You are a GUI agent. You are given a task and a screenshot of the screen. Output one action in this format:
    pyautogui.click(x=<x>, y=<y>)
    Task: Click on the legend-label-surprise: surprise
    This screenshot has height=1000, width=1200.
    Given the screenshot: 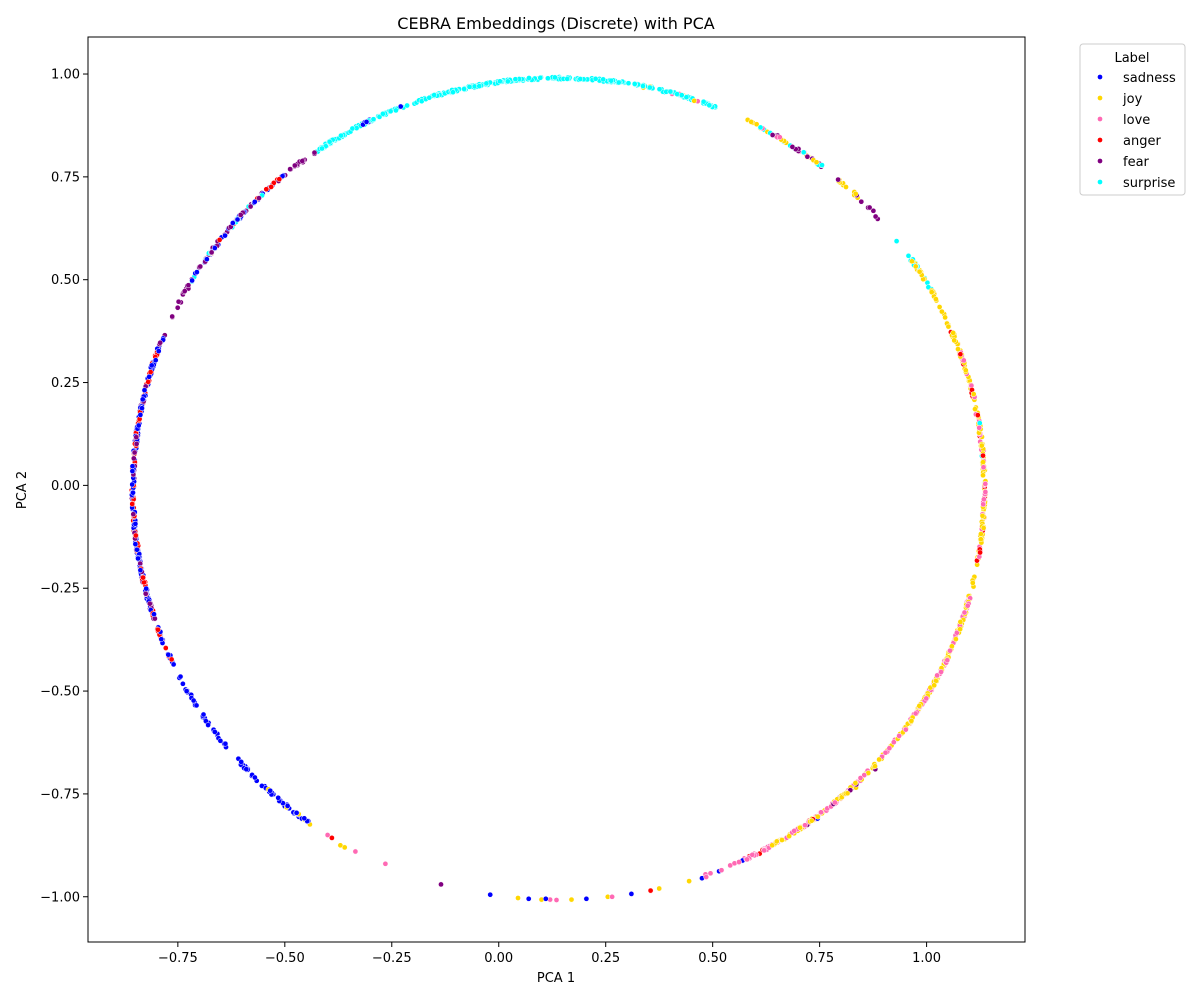 What is the action you would take?
    pyautogui.click(x=1149, y=183)
    